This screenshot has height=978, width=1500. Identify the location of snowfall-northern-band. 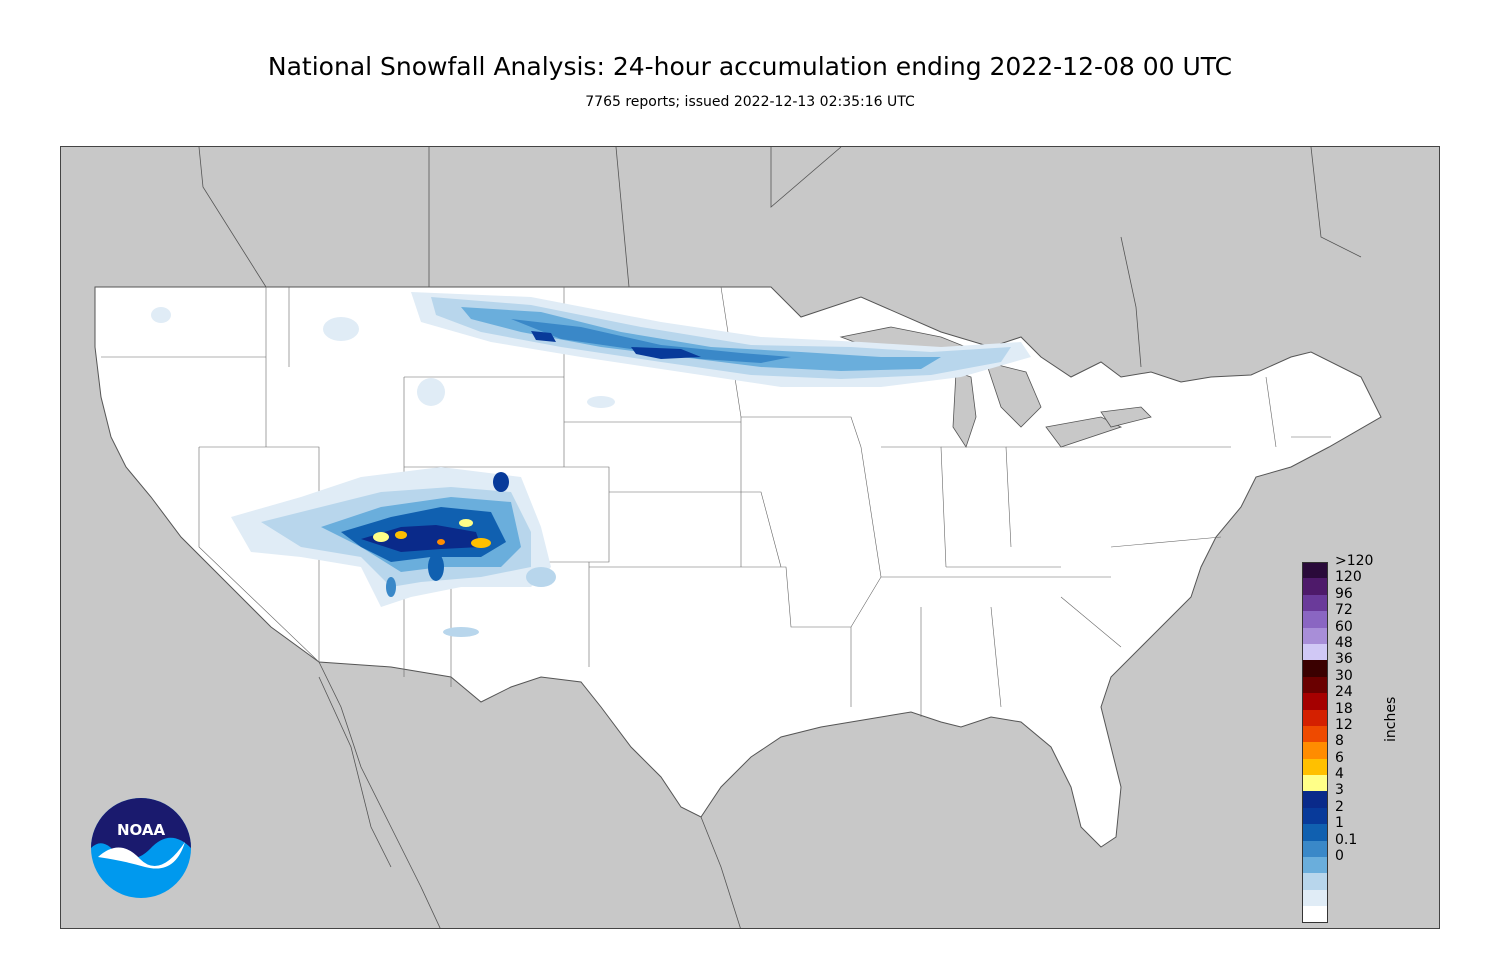
(591, 350).